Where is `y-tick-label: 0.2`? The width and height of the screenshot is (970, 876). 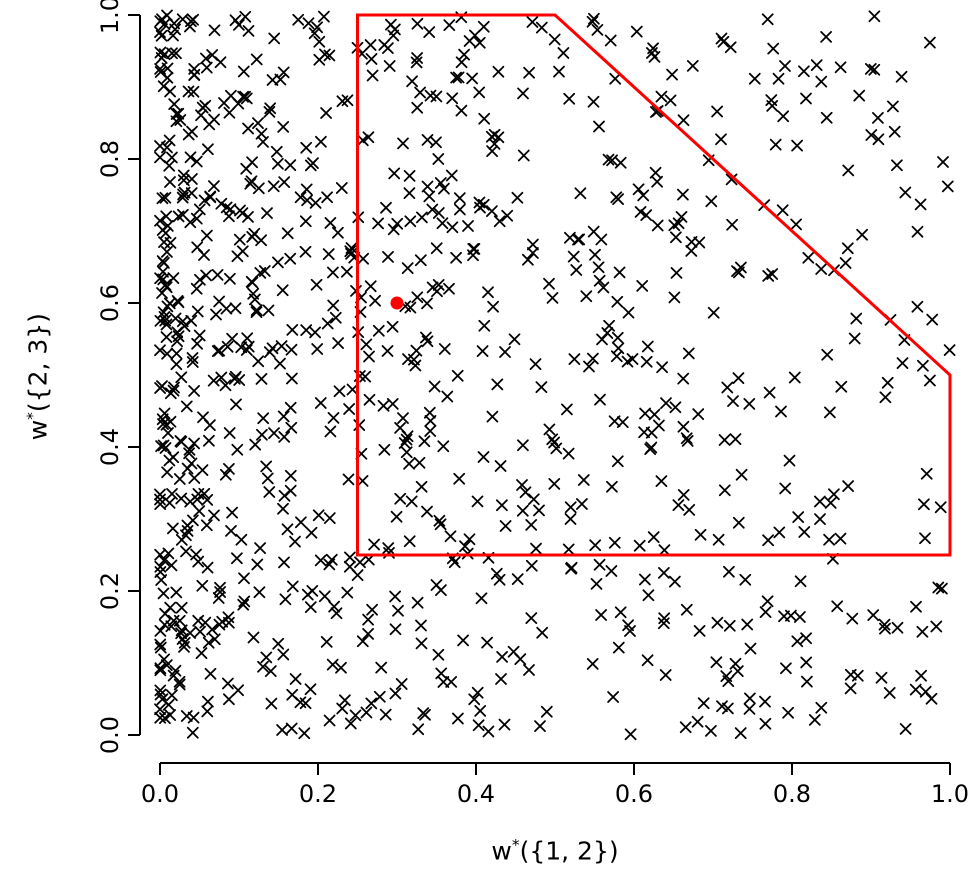 y-tick-label: 0.2 is located at coordinates (110, 591).